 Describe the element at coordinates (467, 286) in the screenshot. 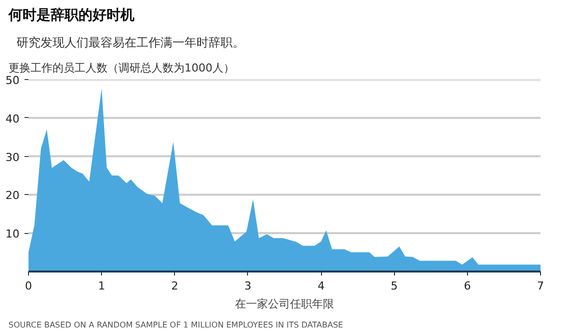

I see `x-tick-label: 6` at that location.